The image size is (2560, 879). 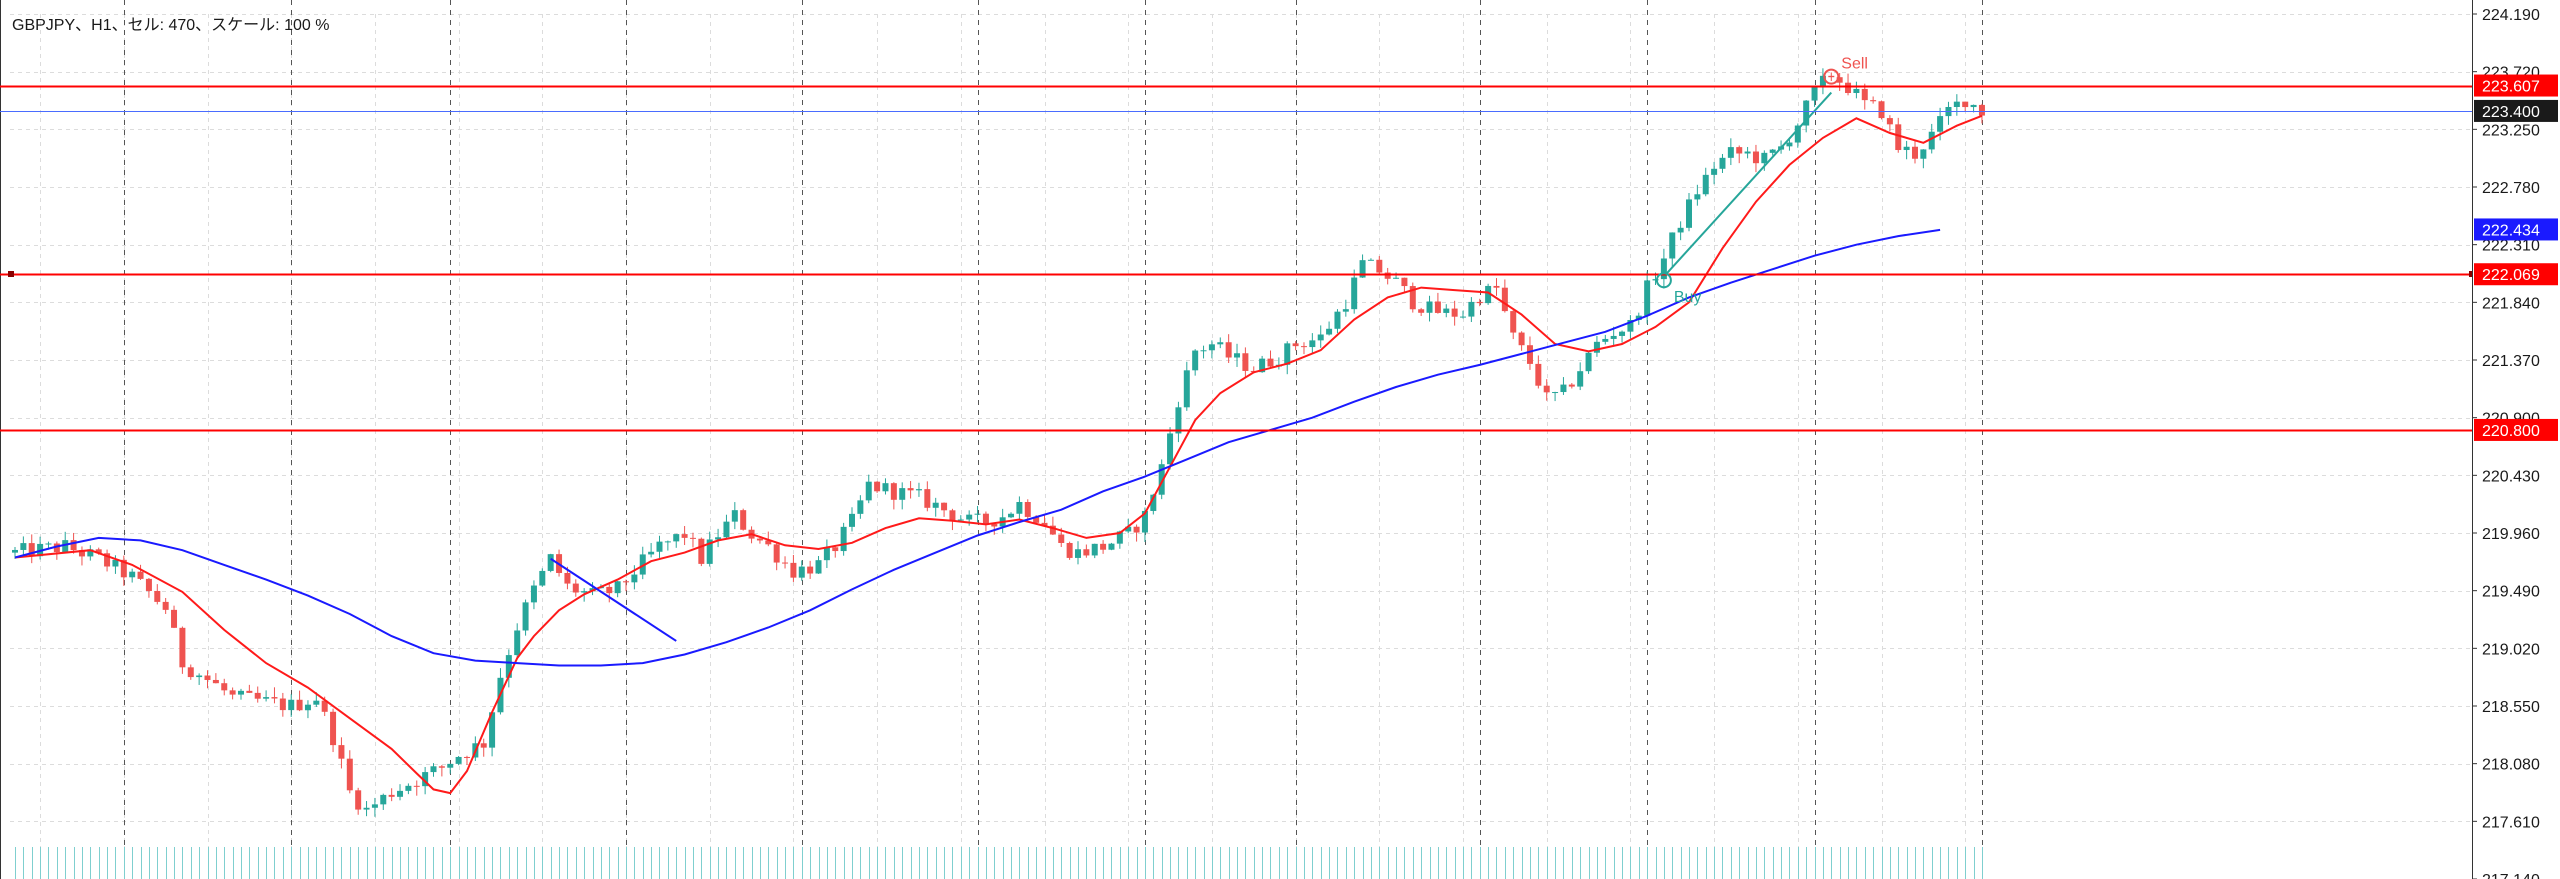 What do you see at coordinates (170, 25) in the screenshot?
I see `chart-title: GBPJPY、H1、セル: 470、スケール: 100 %` at bounding box center [170, 25].